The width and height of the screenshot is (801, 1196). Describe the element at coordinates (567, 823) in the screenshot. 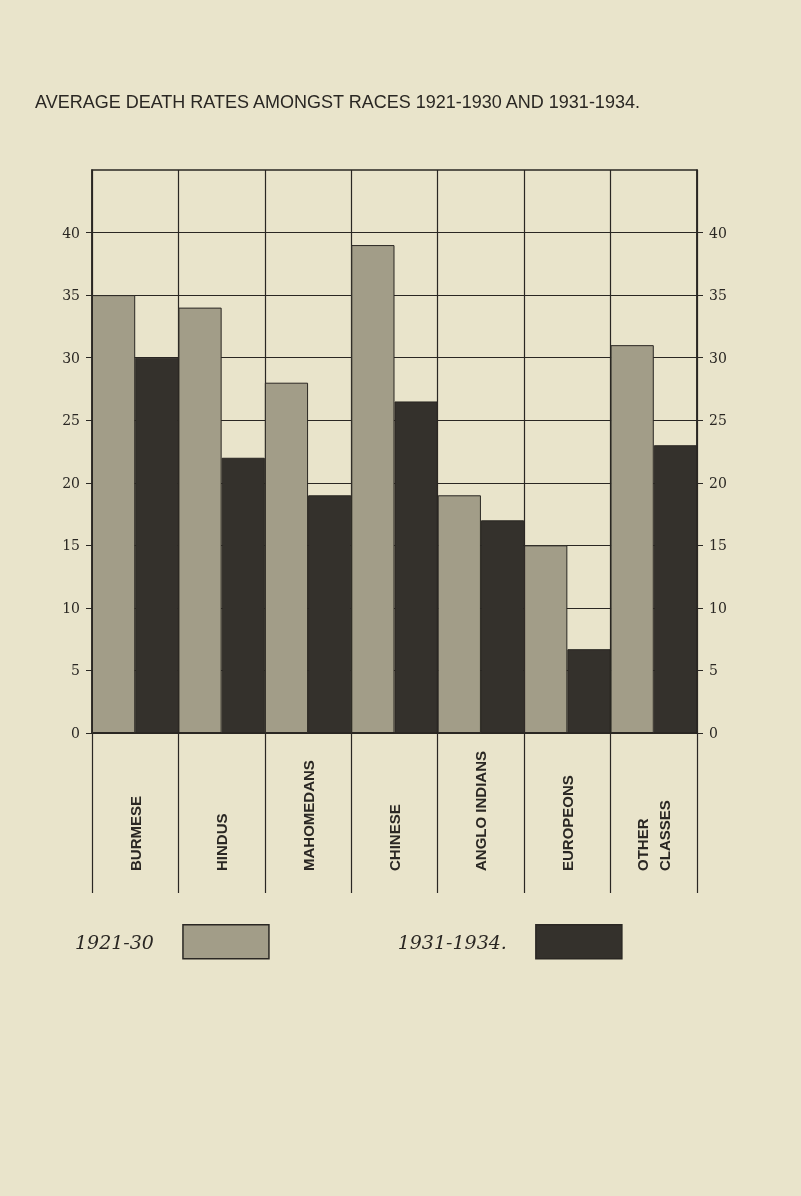

I see `x-tick-label: EUROPEONS` at that location.